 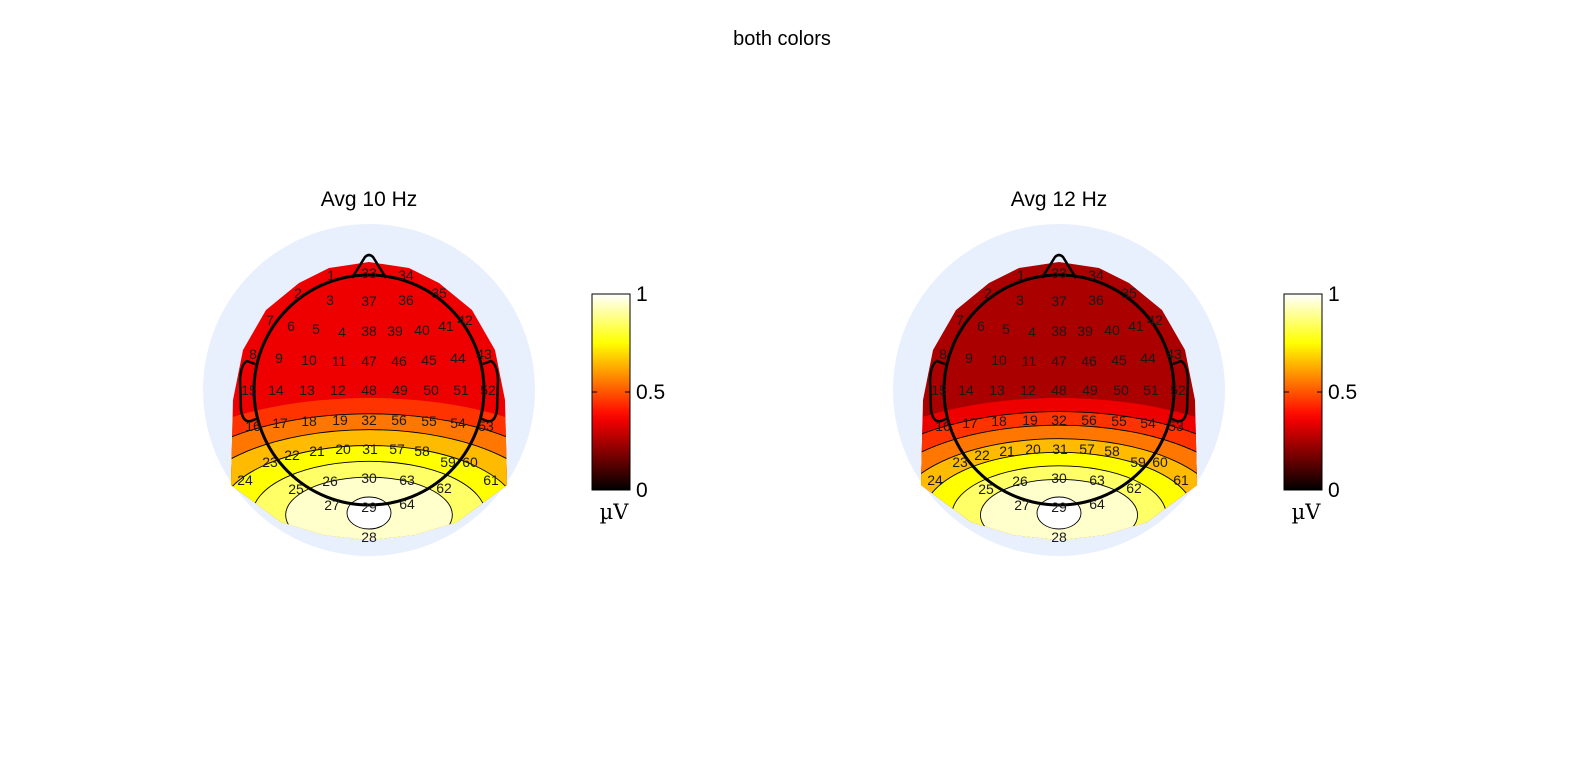 What do you see at coordinates (1059, 537) in the screenshot?
I see `electrode-label-28: 28` at bounding box center [1059, 537].